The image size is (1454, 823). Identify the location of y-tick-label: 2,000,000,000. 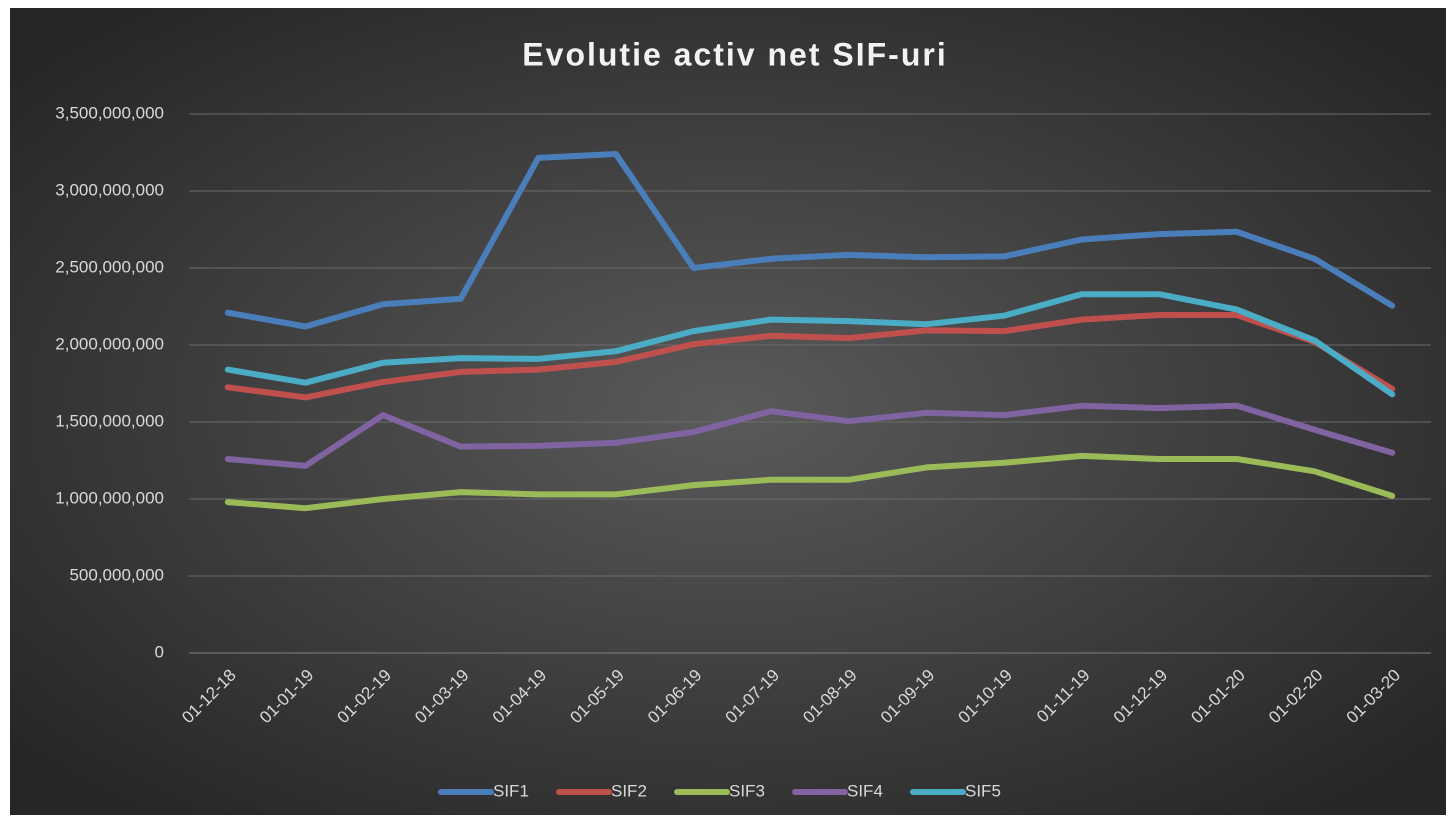
(109, 343).